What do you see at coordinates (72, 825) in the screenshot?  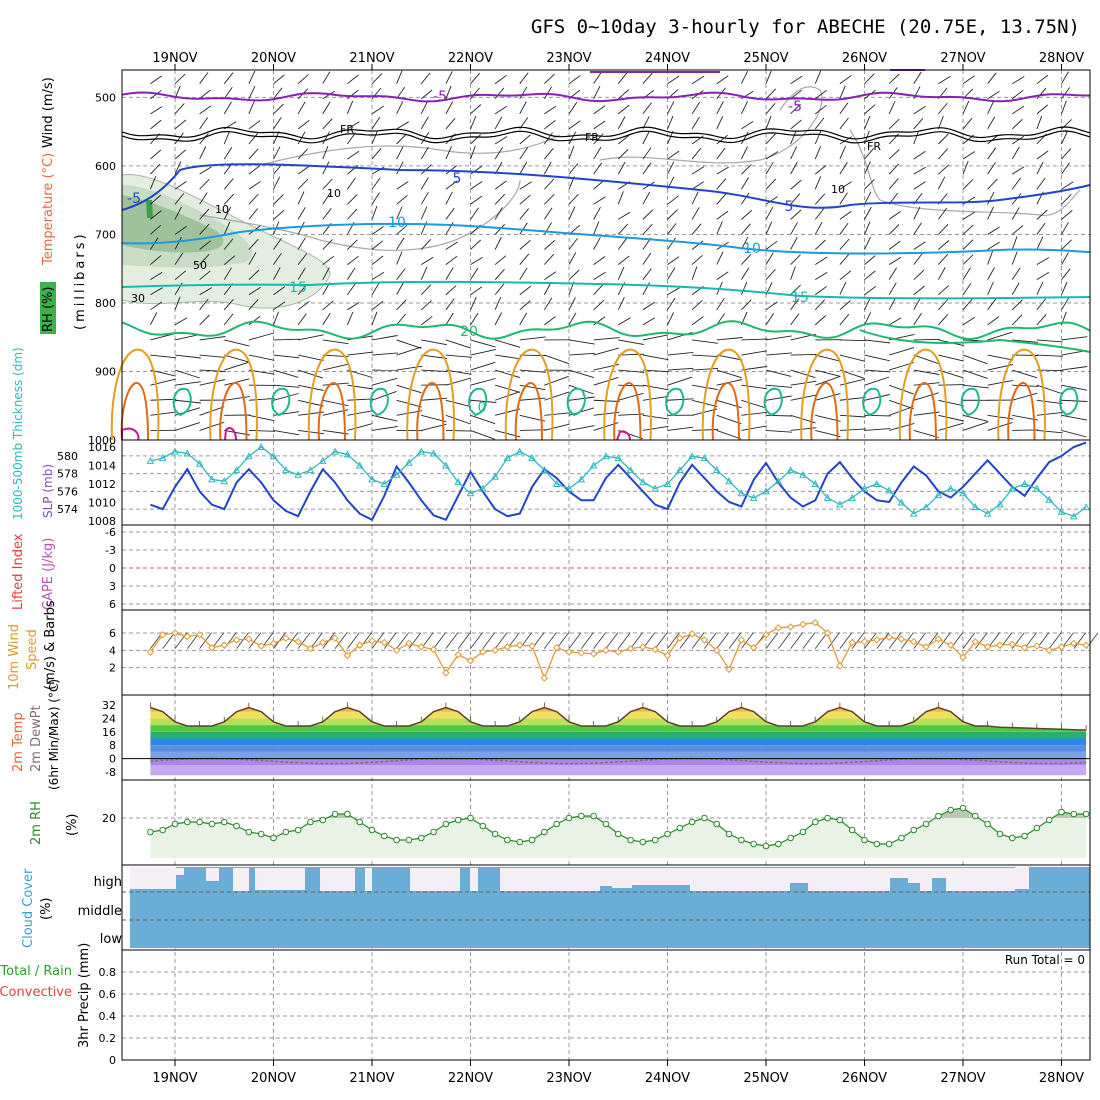 I see `ylabel-rh2m-unit: (%)` at bounding box center [72, 825].